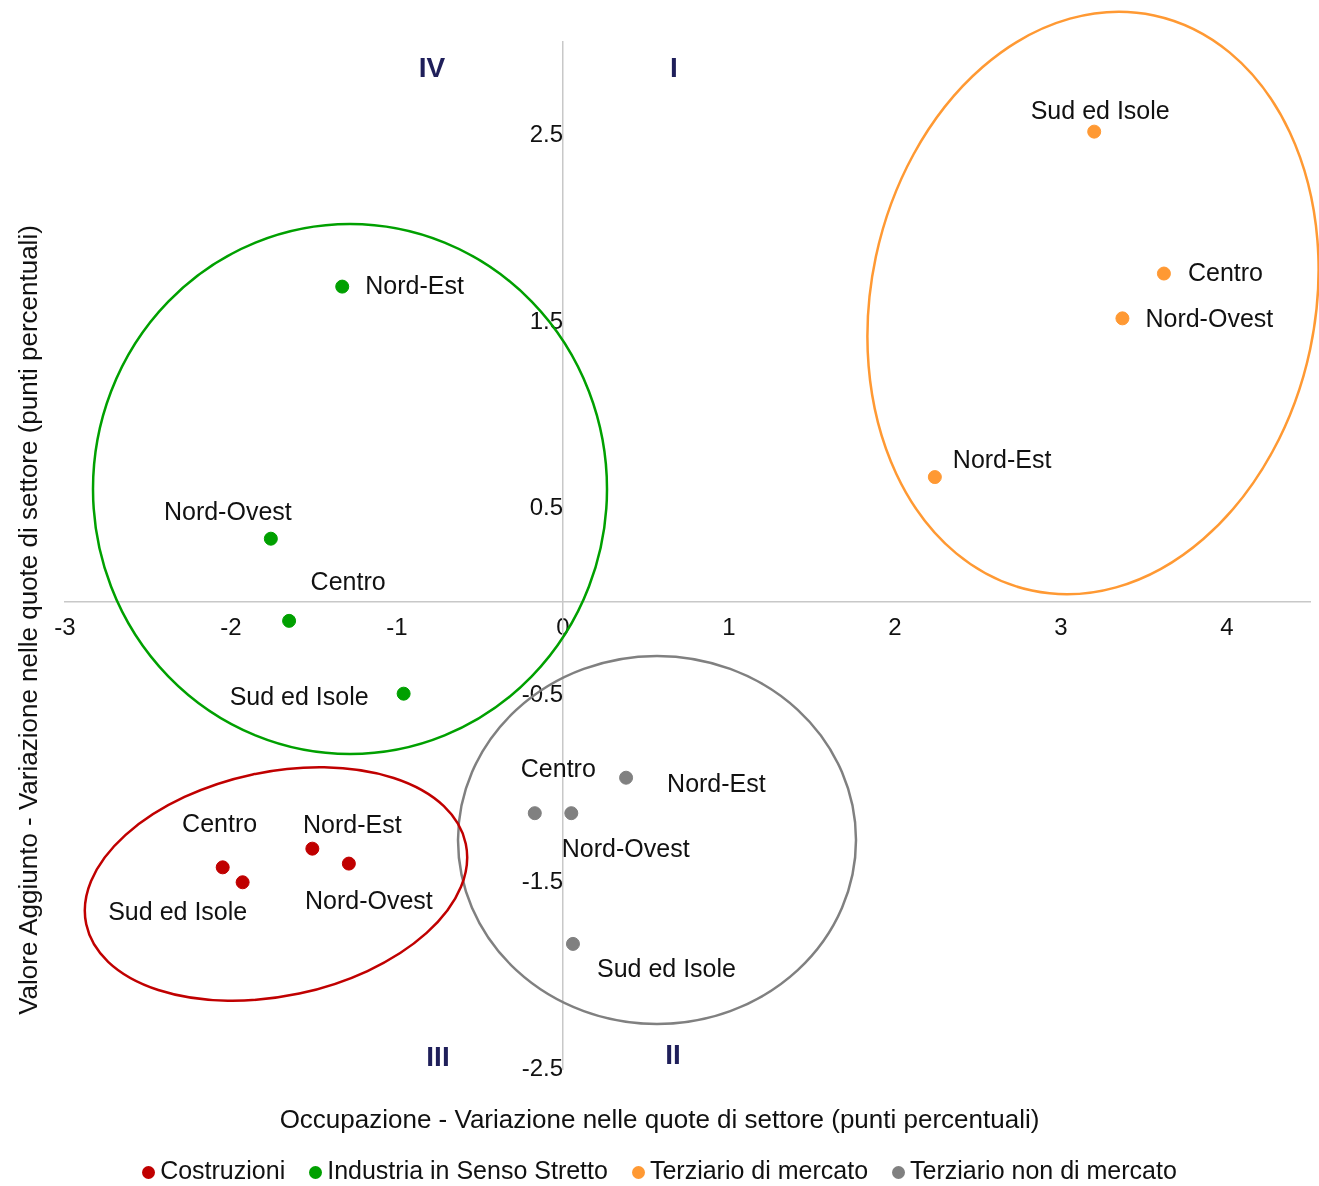 This screenshot has height=1186, width=1319. Describe the element at coordinates (1043, 1170) in the screenshot. I see `legend-label: Terziario non di mercato` at that location.